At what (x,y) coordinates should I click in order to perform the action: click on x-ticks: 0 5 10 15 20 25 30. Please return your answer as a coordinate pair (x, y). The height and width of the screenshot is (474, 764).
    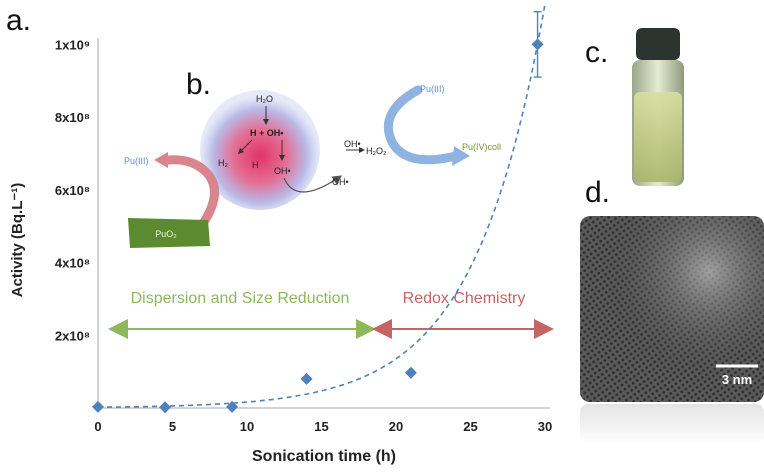
    Looking at the image, I should click on (323, 426).